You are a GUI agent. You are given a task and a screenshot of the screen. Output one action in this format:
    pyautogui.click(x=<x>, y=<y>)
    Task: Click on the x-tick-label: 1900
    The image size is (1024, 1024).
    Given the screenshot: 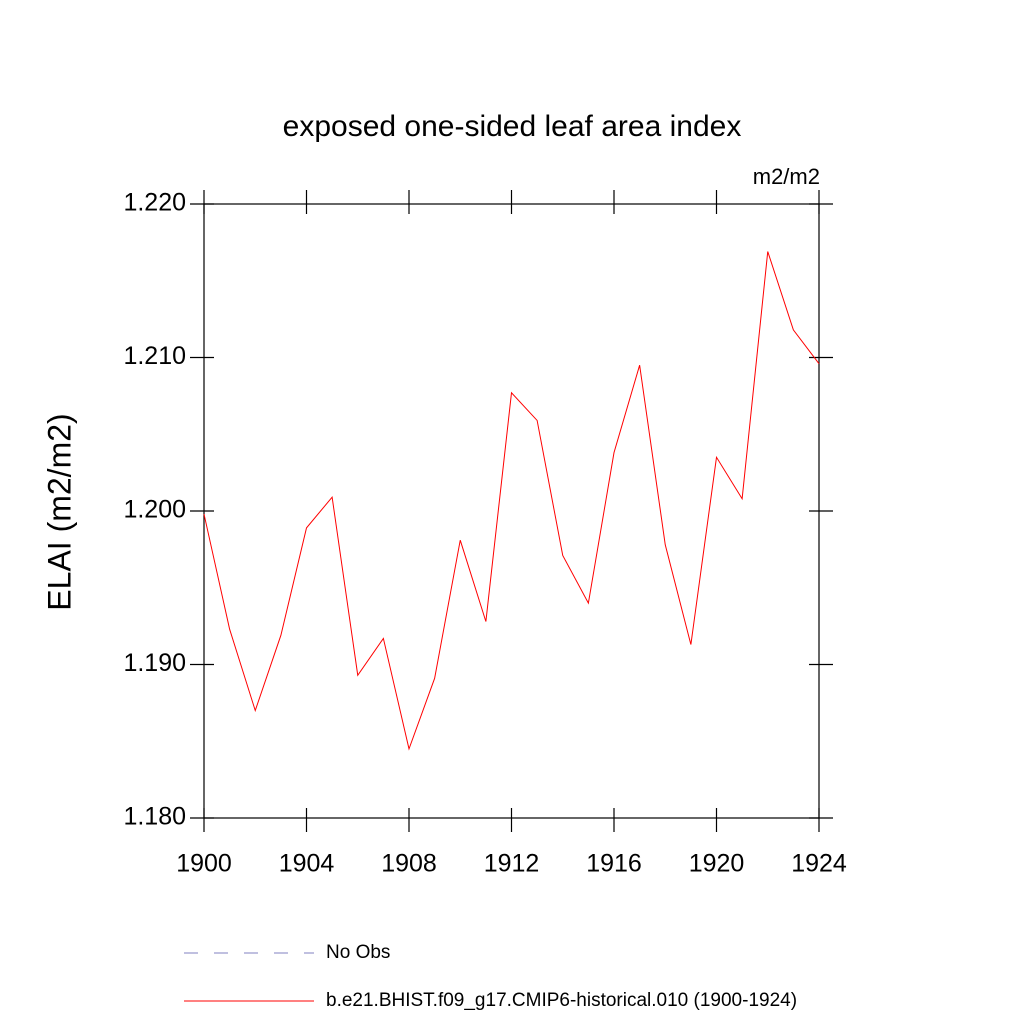 What is the action you would take?
    pyautogui.click(x=204, y=864)
    